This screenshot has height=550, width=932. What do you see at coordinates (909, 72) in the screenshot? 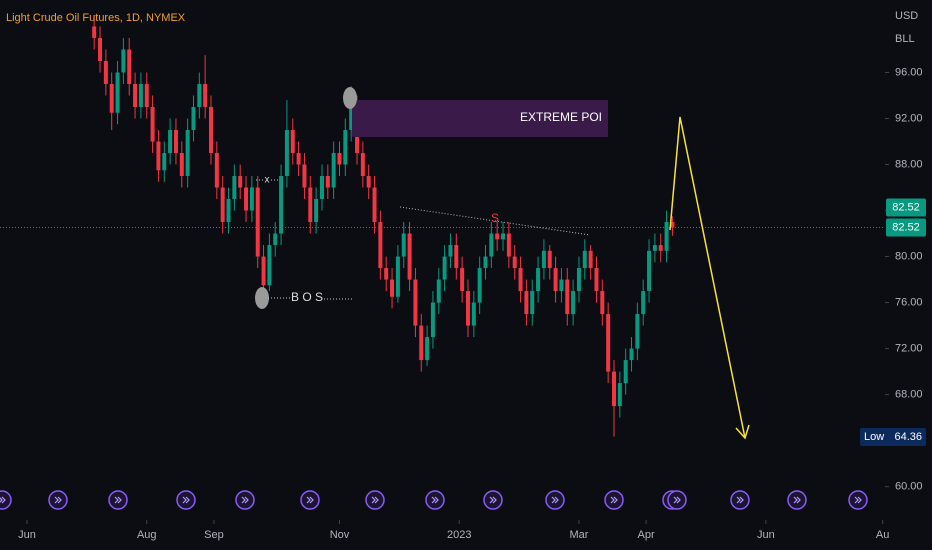
I see `y-tick-label: 96.00` at bounding box center [909, 72].